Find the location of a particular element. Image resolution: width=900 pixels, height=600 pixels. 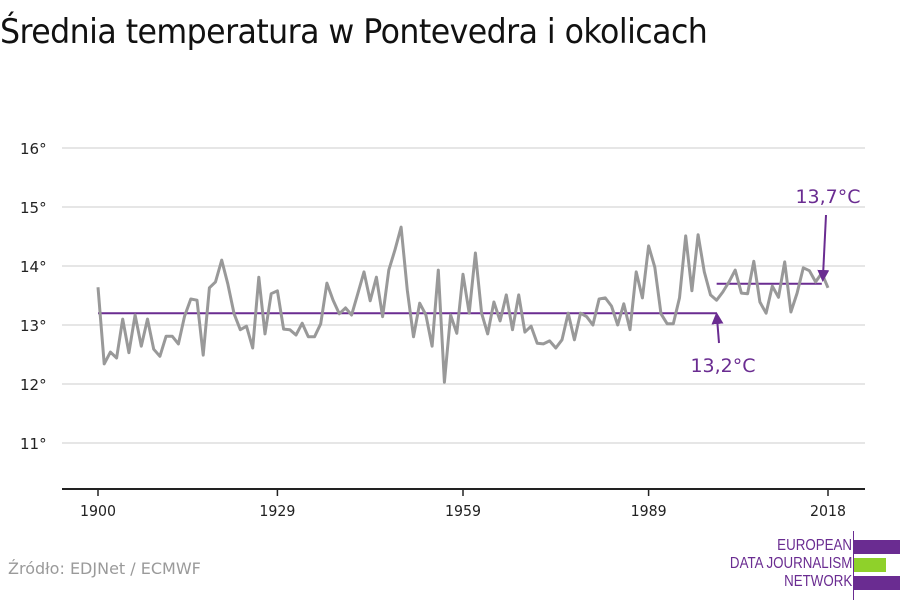

y-tick-label: 12° is located at coordinates (33, 385).